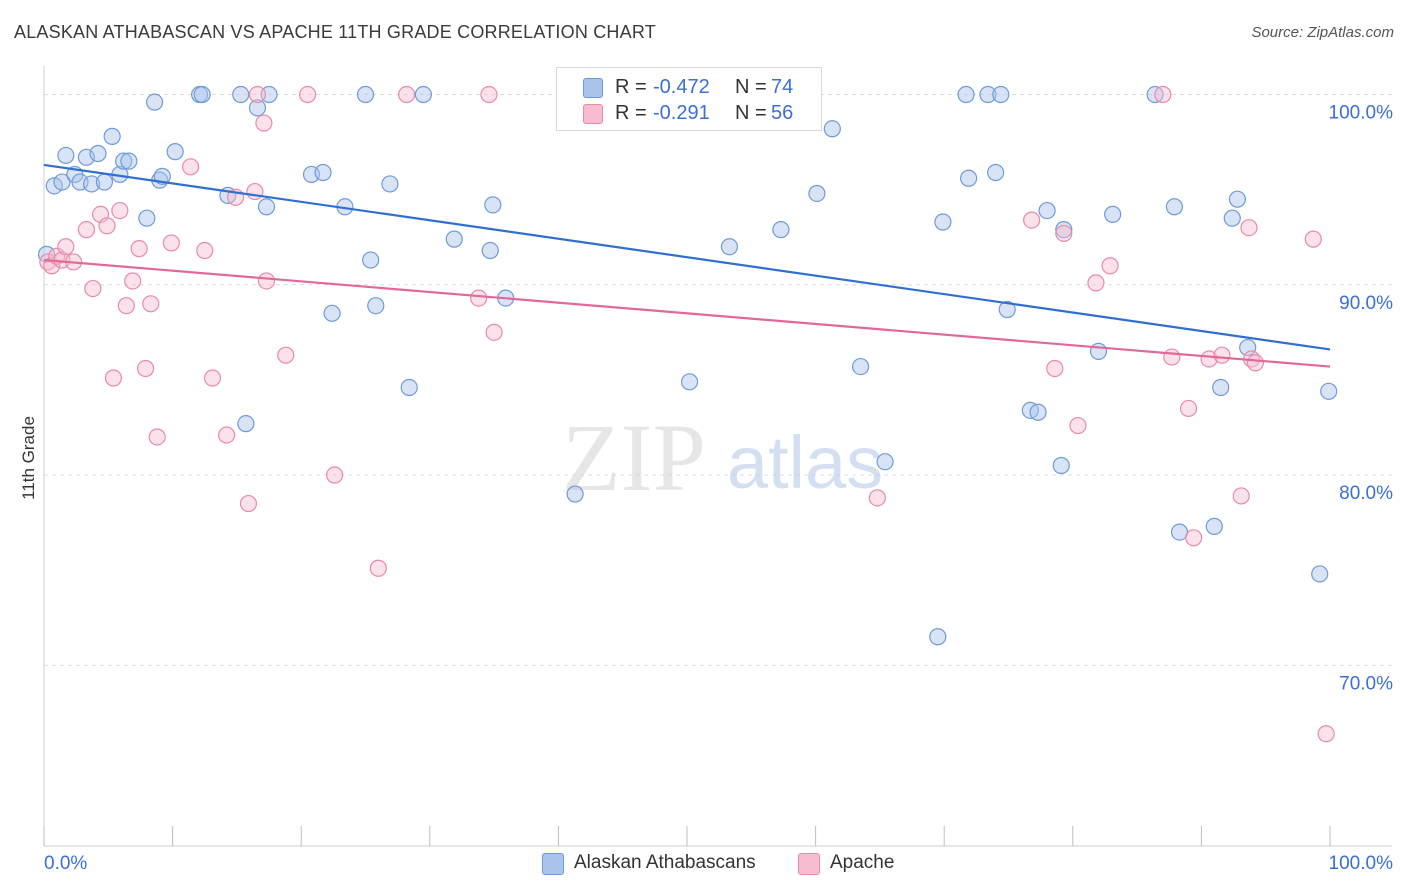 The image size is (1406, 892). What do you see at coordinates (1366, 303) in the screenshot?
I see `y-tick-label: 90.0%` at bounding box center [1366, 303].